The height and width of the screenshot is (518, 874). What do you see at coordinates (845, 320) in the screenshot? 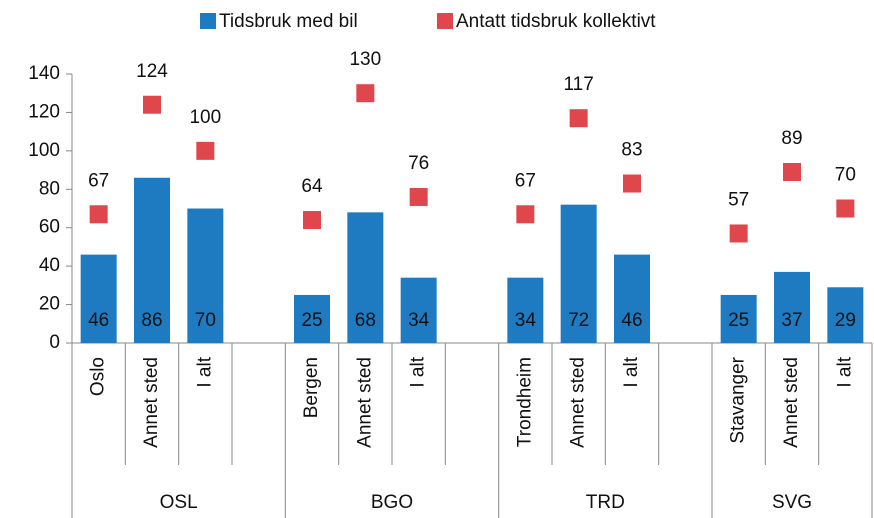
I see `bar-value-label: 29` at bounding box center [845, 320].